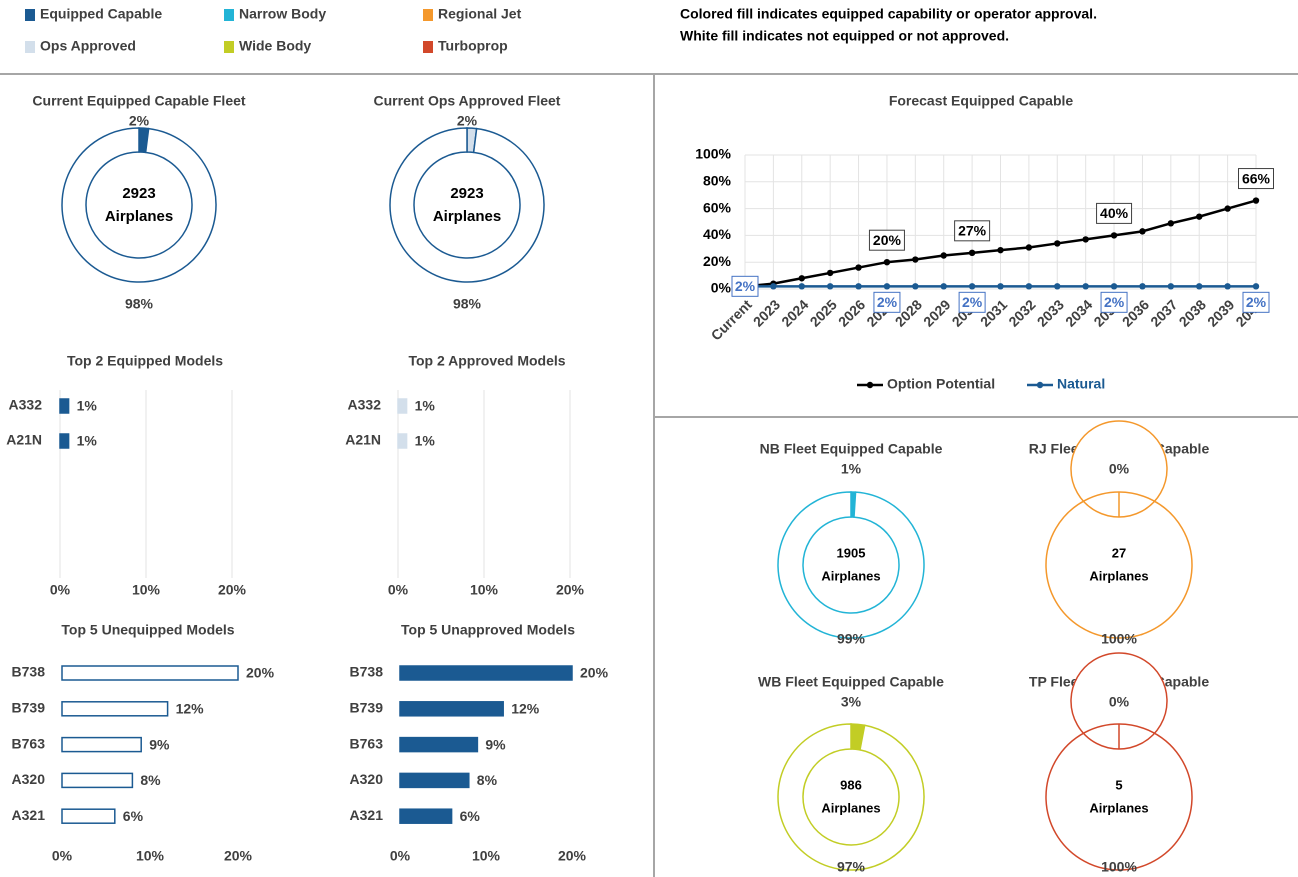  I want to click on x-tick-label: 2025, so click(823, 312).